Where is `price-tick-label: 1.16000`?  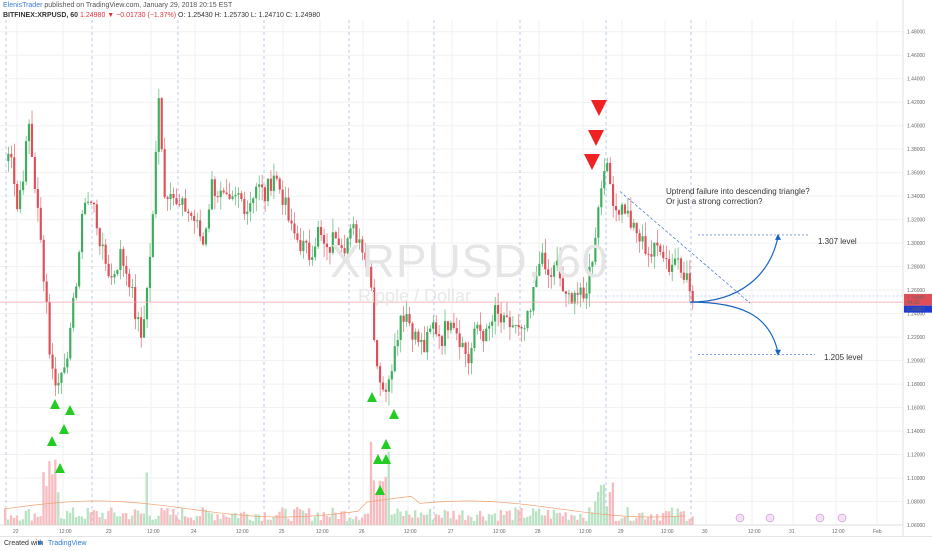 price-tick-label: 1.16000 is located at coordinates (916, 409).